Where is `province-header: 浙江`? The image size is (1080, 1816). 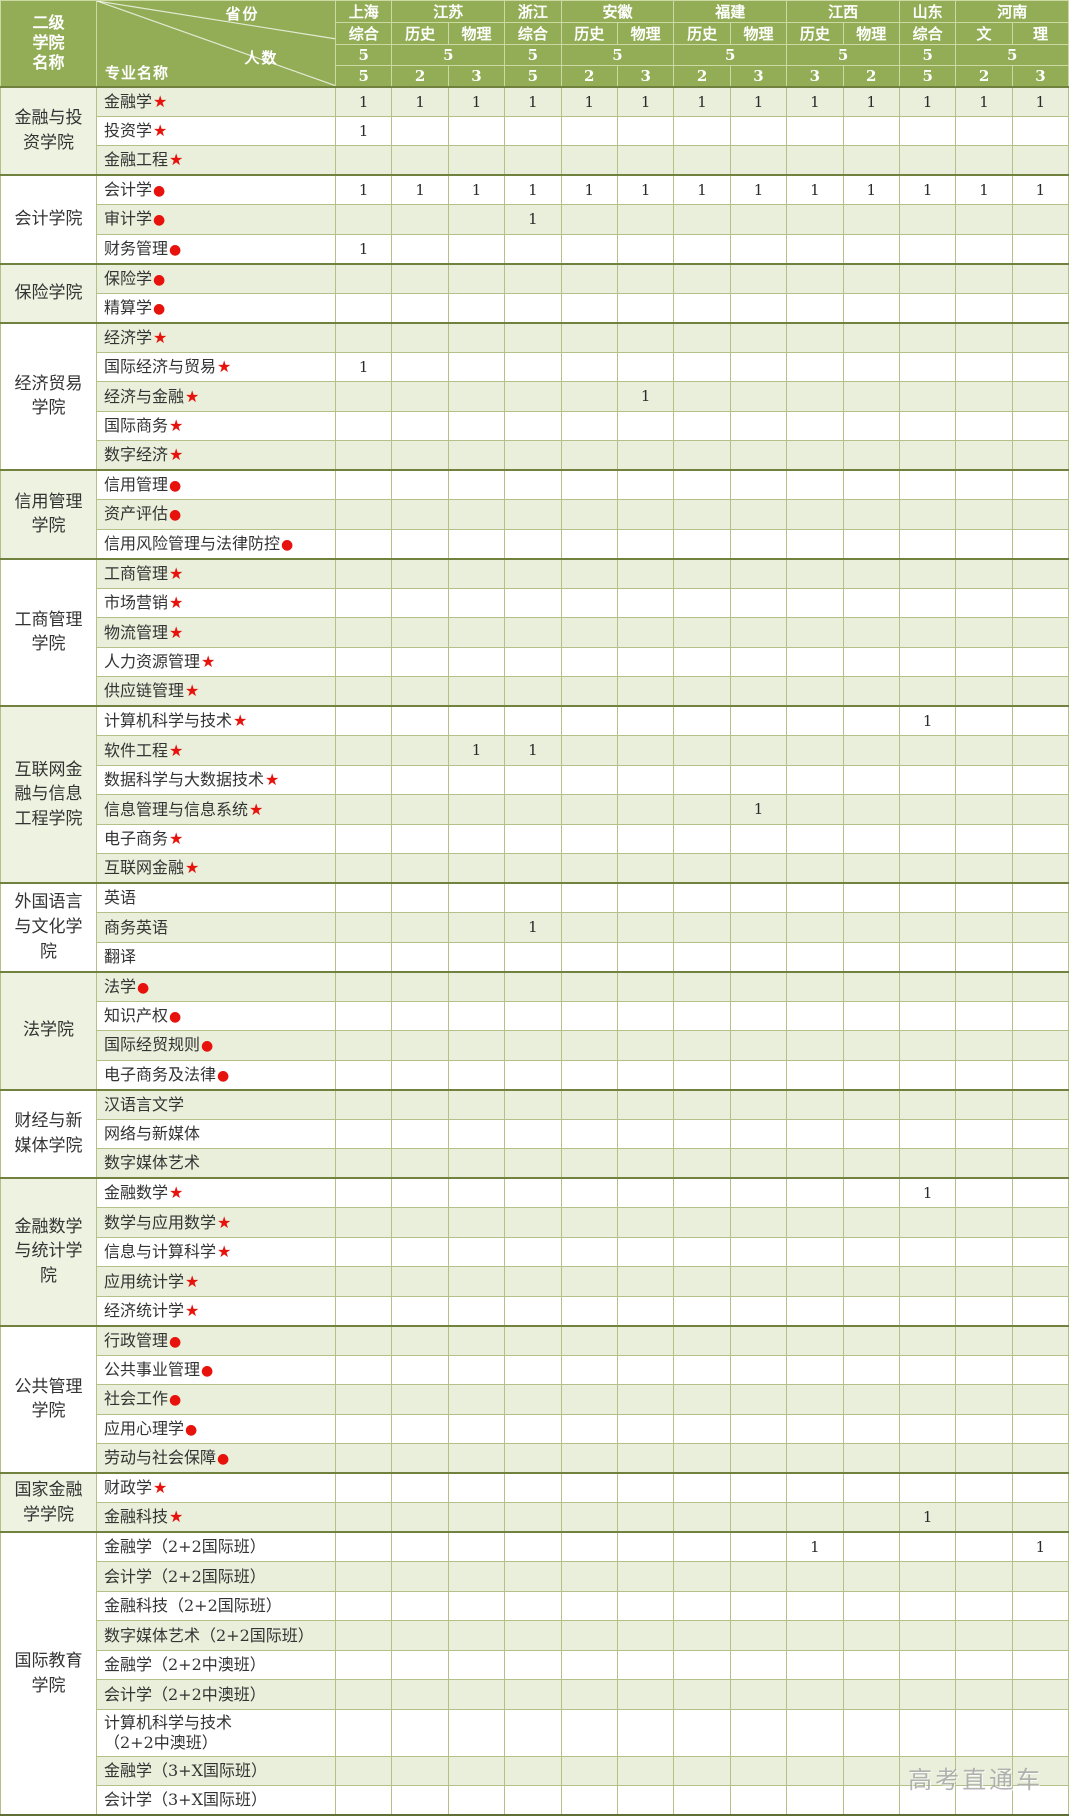
province-header: 浙江 is located at coordinates (533, 11).